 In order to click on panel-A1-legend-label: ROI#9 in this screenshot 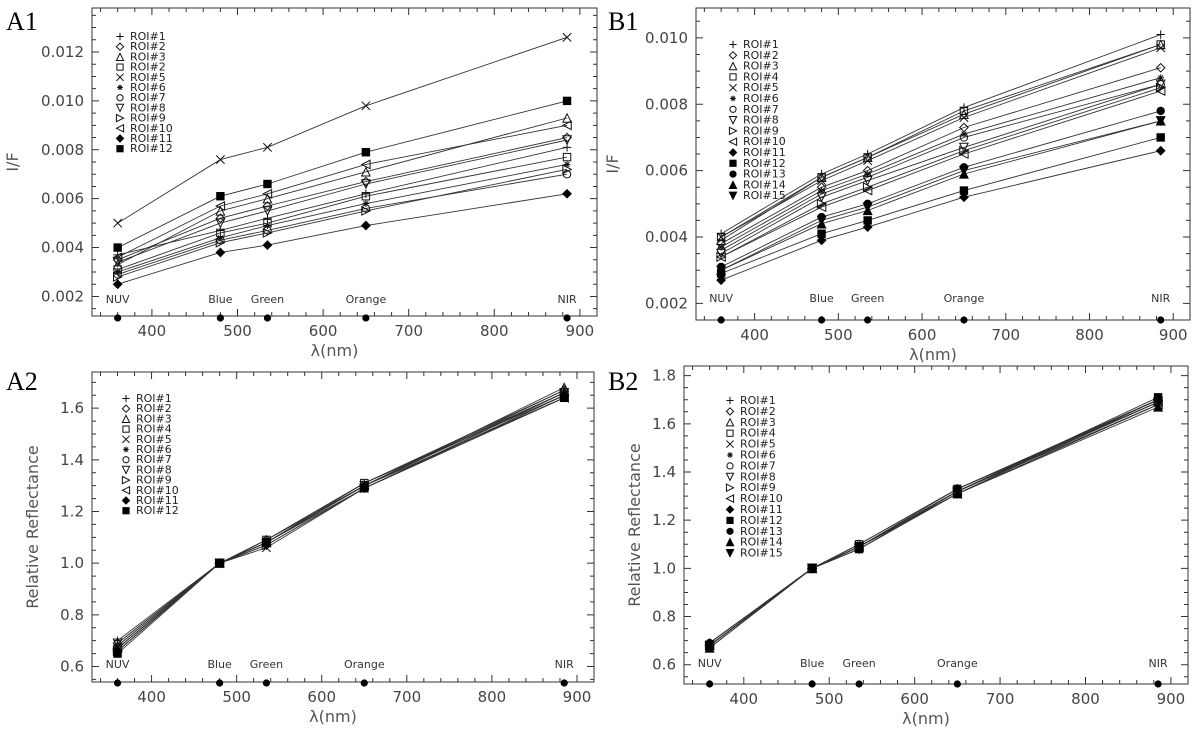, I will do `click(148, 118)`.